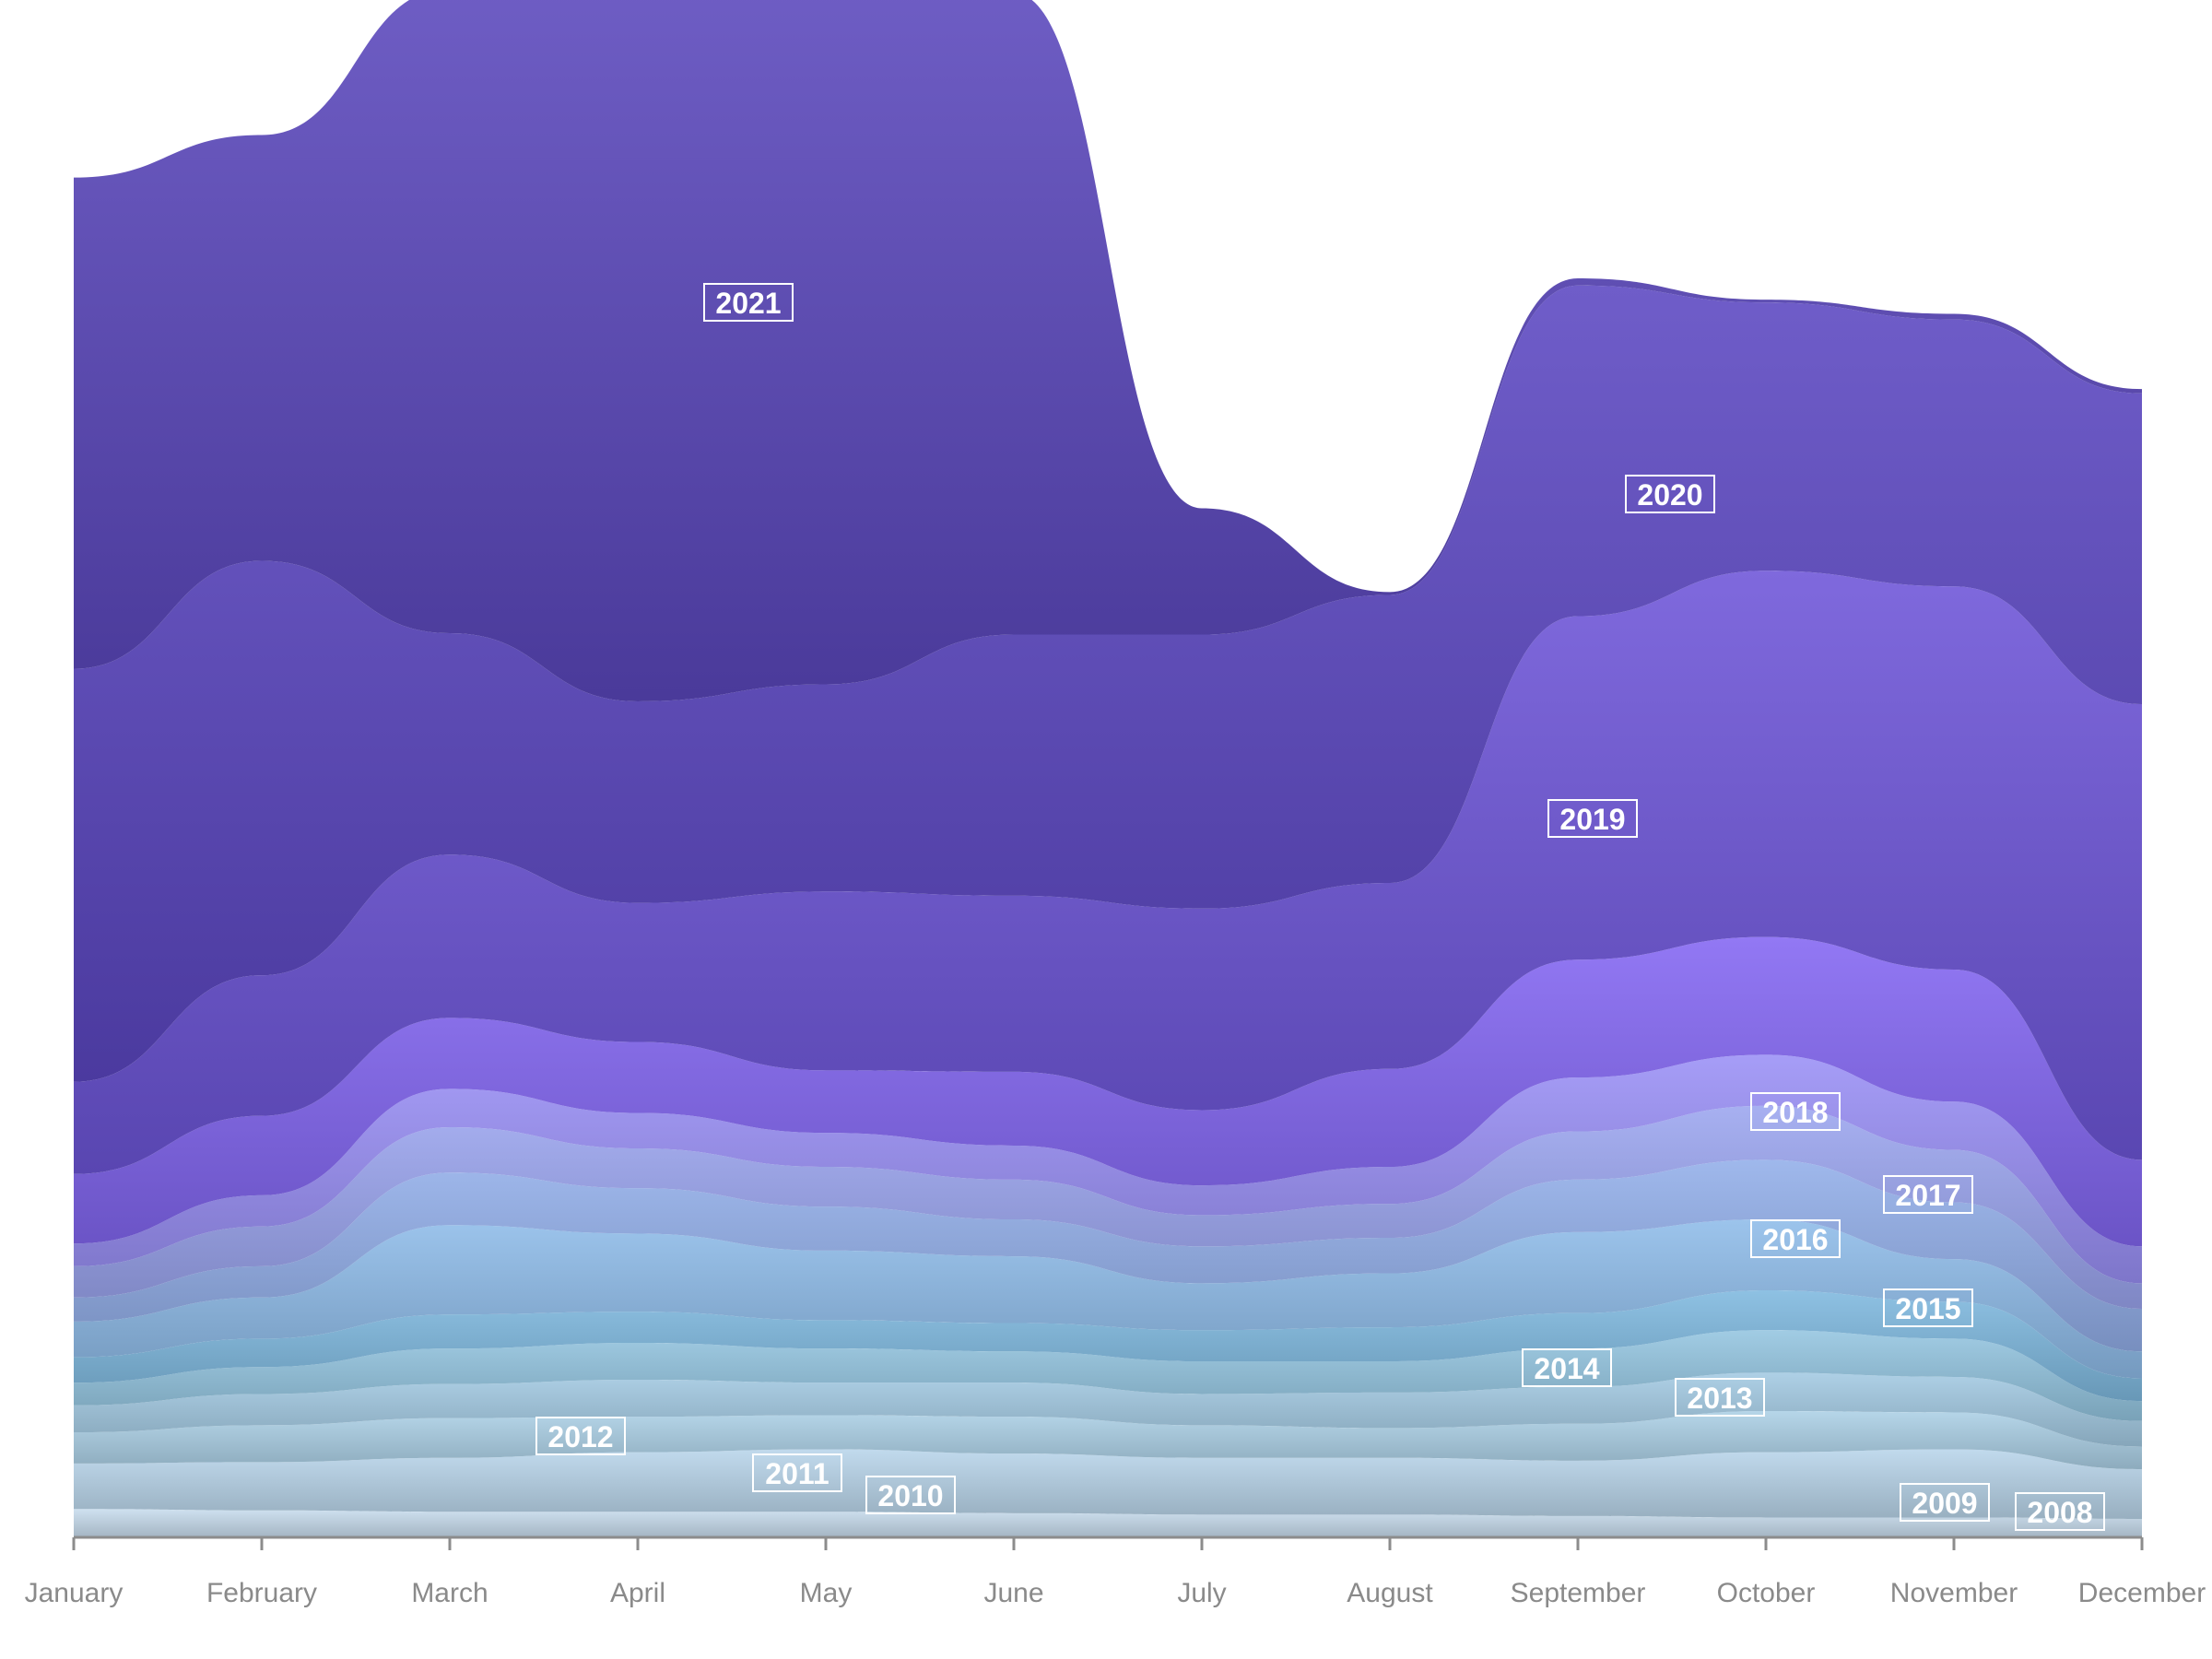 Image resolution: width=2212 pixels, height=1659 pixels. What do you see at coordinates (1766, 1593) in the screenshot?
I see `x-tick-label: October` at bounding box center [1766, 1593].